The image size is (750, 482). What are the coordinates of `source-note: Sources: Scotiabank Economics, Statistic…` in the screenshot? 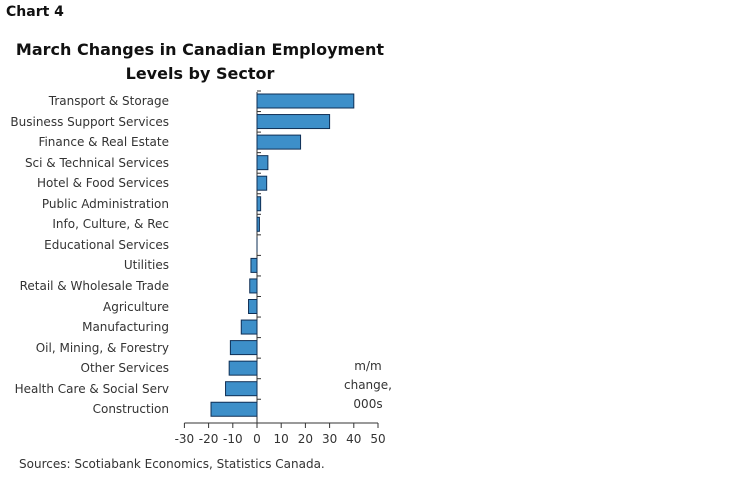 It's located at (172, 464).